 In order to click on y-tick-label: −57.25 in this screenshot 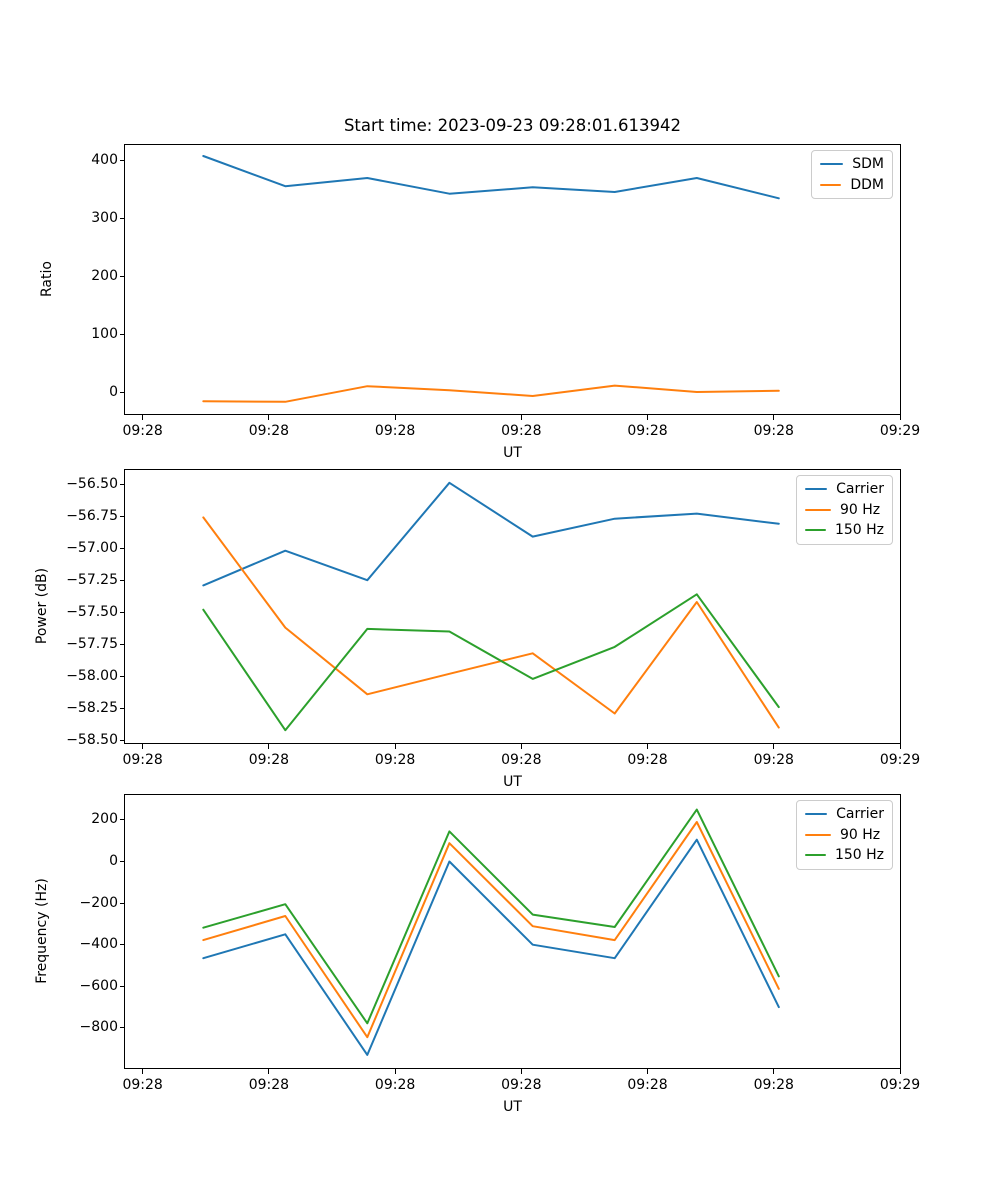, I will do `click(92, 579)`.